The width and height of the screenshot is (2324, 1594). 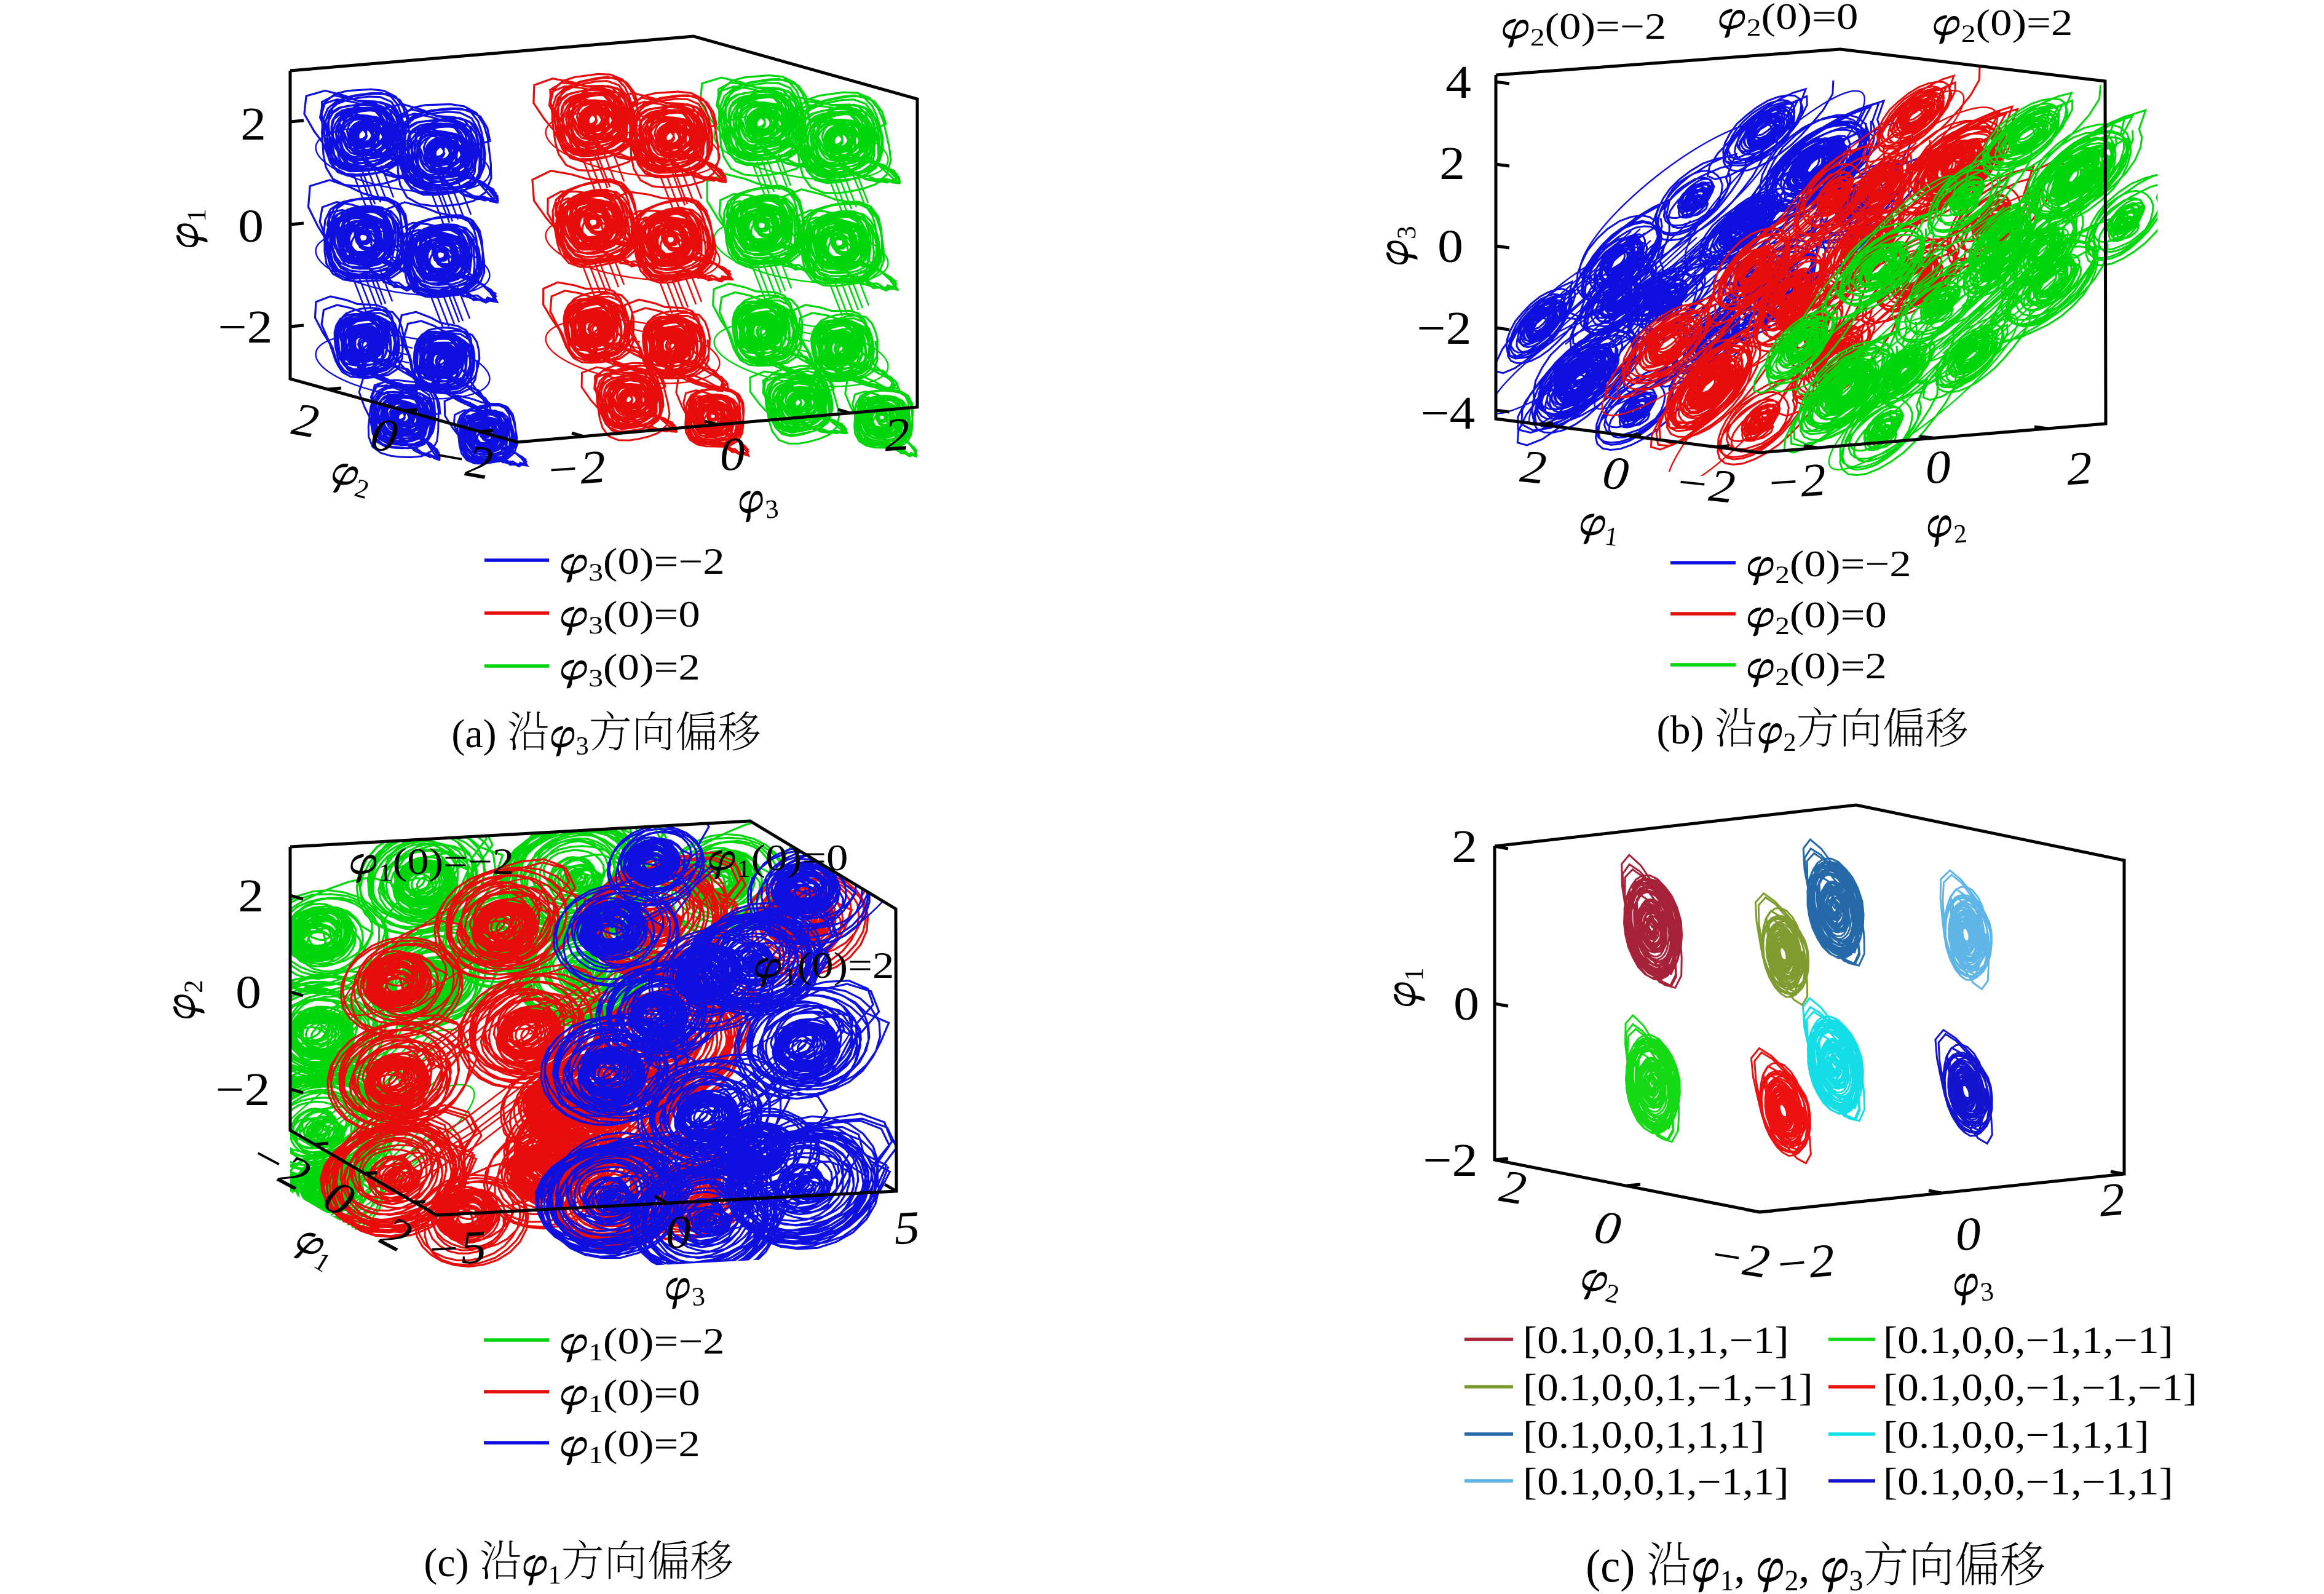 What do you see at coordinates (907, 1228) in the screenshot?
I see `svg-text: 5` at bounding box center [907, 1228].